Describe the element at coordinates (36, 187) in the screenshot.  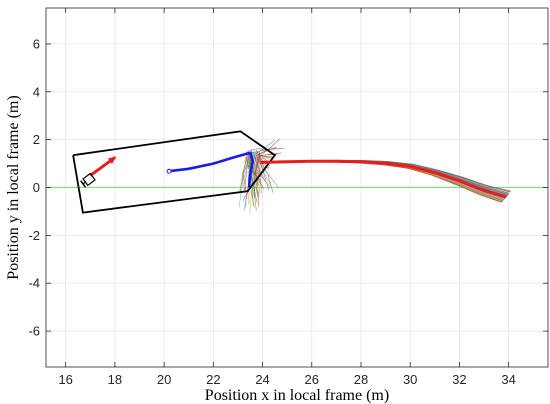
I see `y-tick-label: 0` at that location.